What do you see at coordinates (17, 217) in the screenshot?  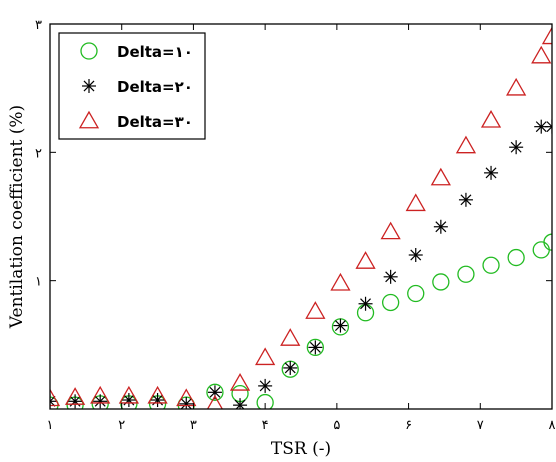 I see `y-axis-title: Ventilation coefficient (%)` at bounding box center [17, 217].